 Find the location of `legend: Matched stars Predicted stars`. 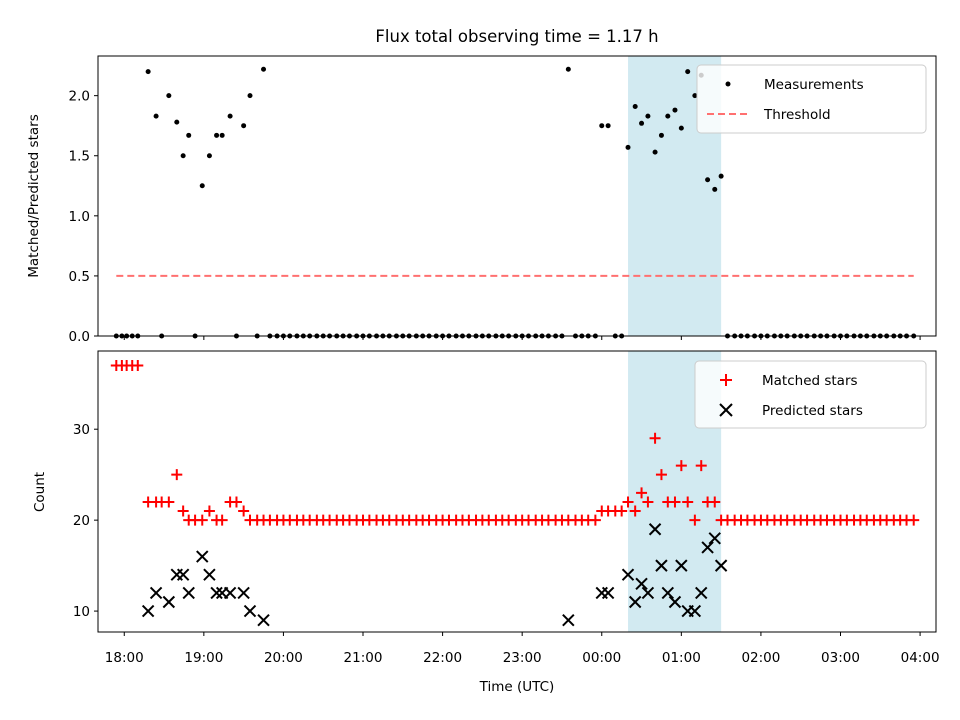

legend: Matched stars Predicted stars is located at coordinates (810, 394).